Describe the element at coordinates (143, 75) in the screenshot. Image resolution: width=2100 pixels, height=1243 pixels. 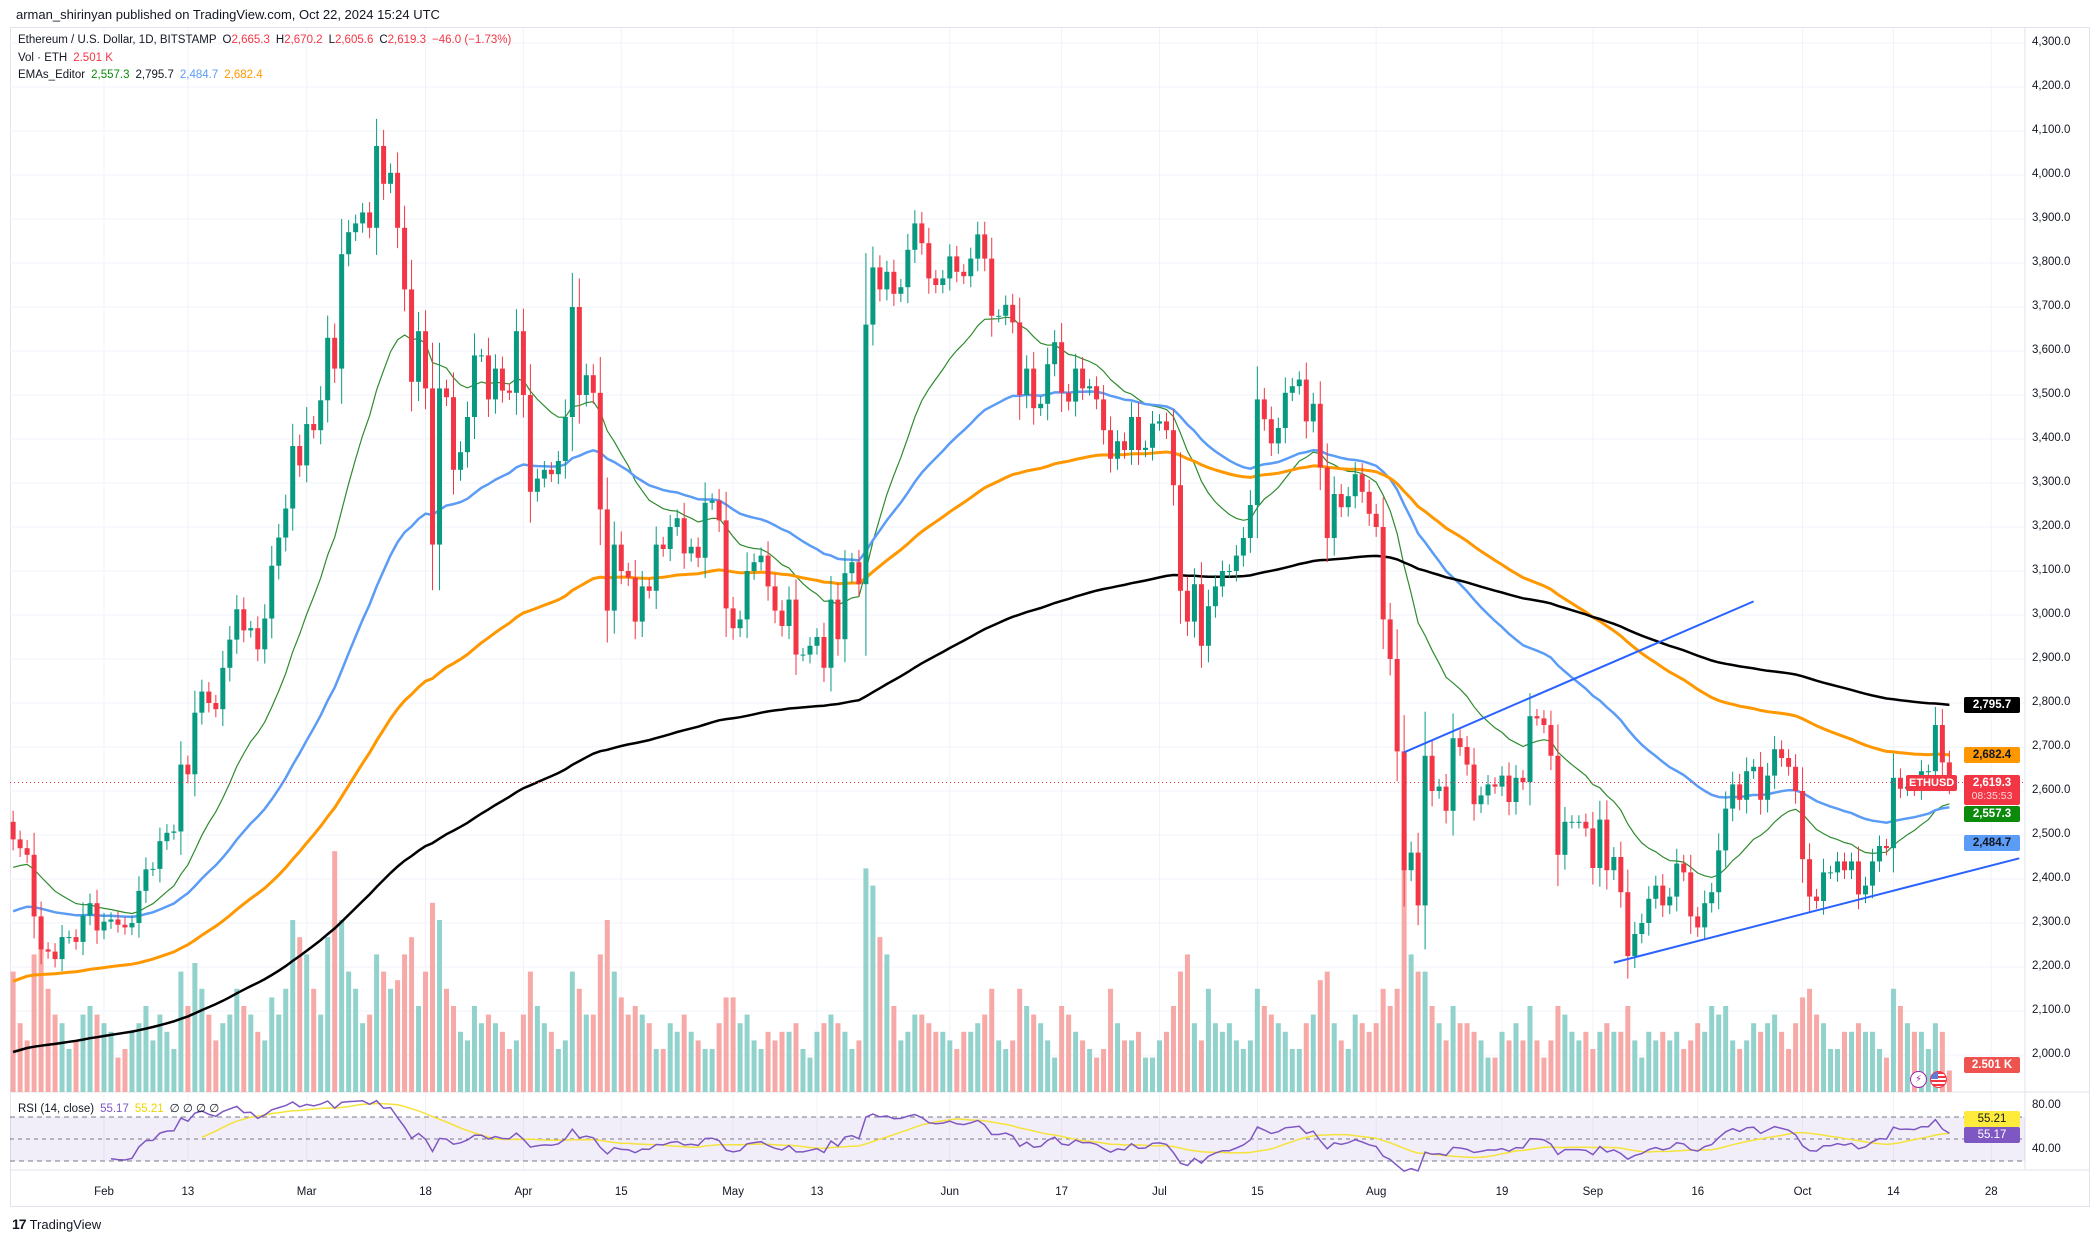
I see `ema-legend: EMAs_Editor 2,557.3 2,795.7 2,484.7 2,682.4` at that location.